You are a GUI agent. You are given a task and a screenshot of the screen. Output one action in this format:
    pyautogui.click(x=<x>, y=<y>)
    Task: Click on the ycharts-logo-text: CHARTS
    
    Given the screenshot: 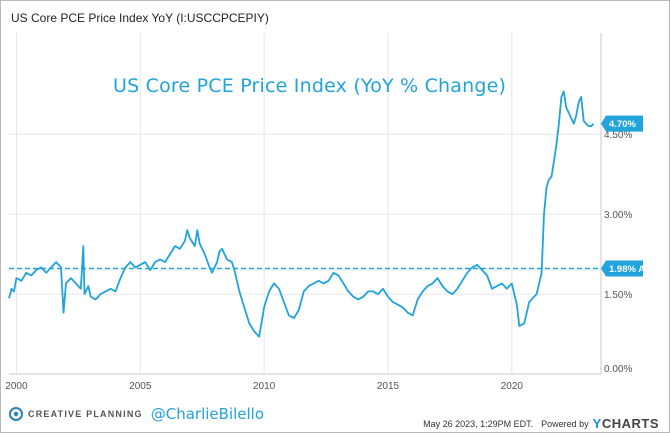 What is the action you would take?
    pyautogui.click(x=630, y=423)
    